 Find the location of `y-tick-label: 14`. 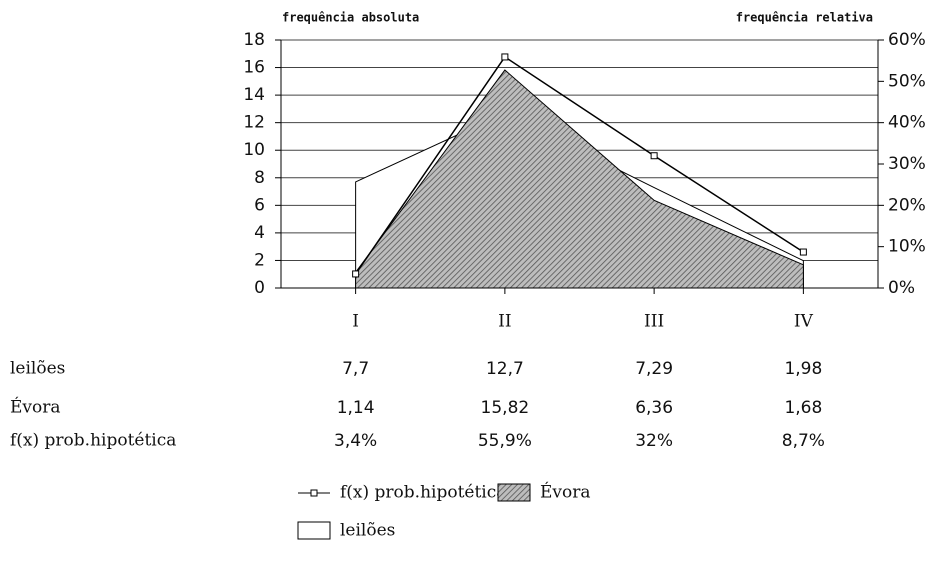

y-tick-label: 14 is located at coordinates (254, 95).